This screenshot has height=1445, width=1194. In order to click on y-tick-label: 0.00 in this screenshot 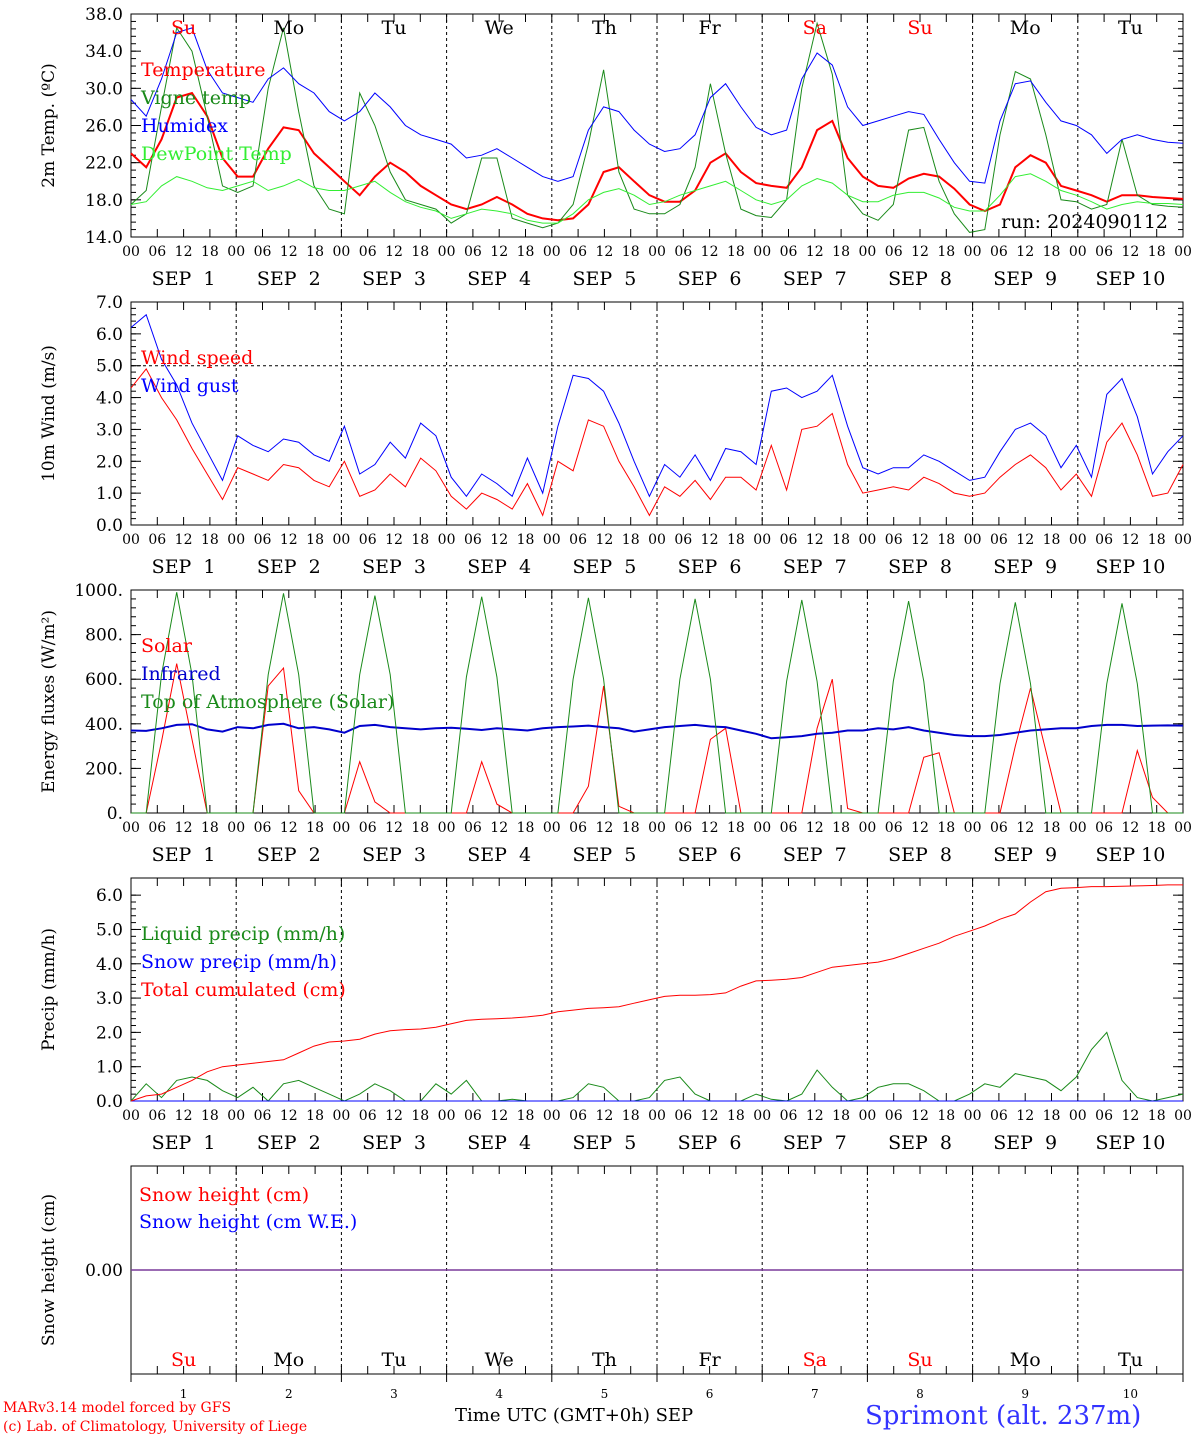, I will do `click(104, 1271)`.